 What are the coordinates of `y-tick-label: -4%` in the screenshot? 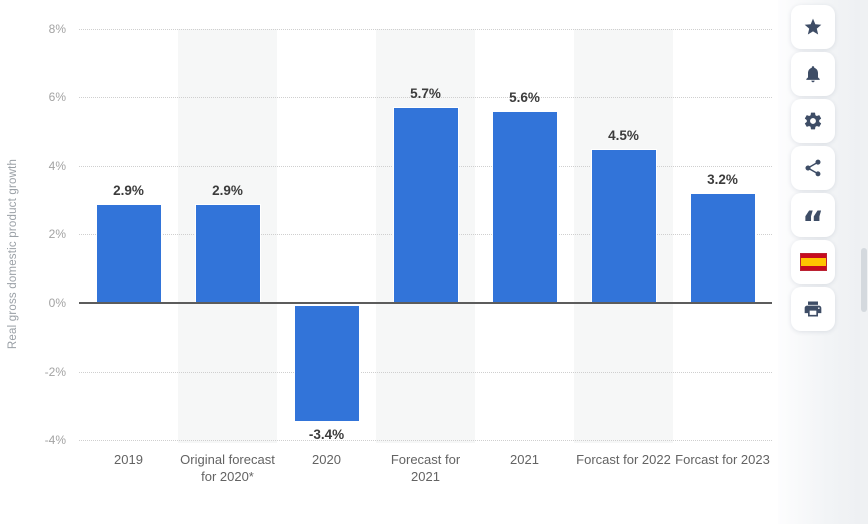 It's located at (55, 440).